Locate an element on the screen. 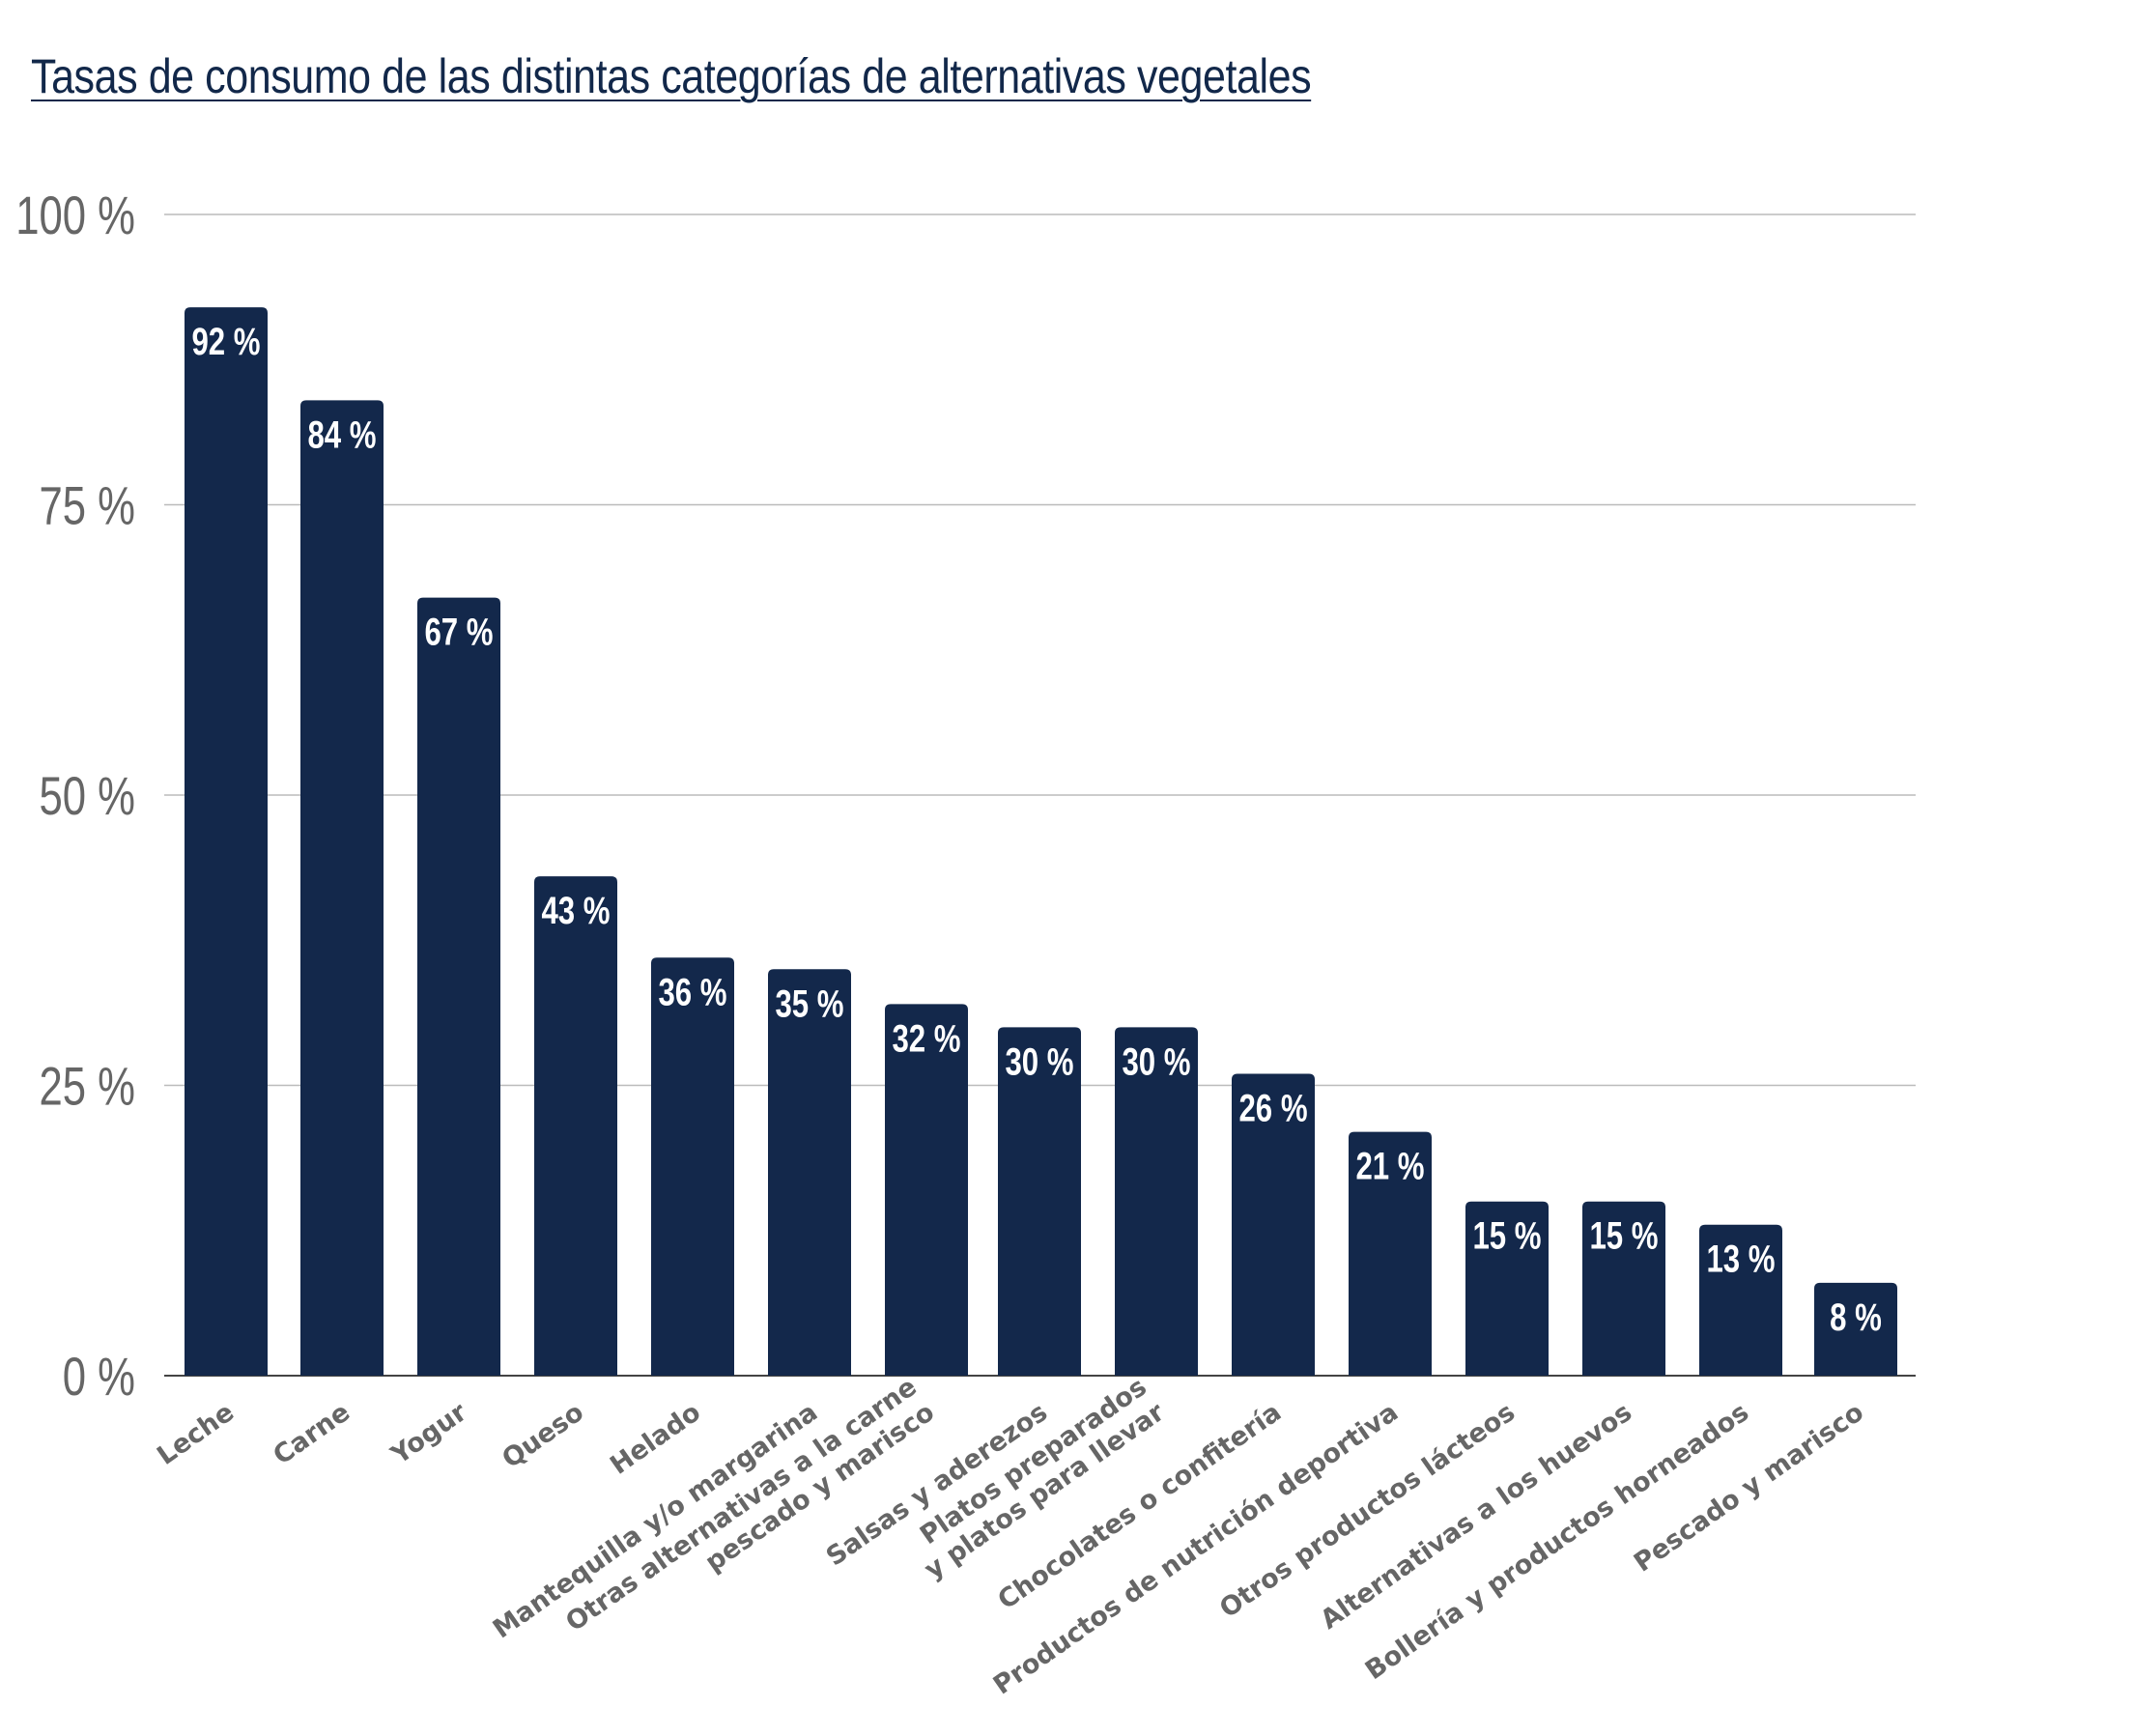 Image resolution: width=2133 pixels, height=1736 pixels. value-label: 67 % is located at coordinates (459, 632).